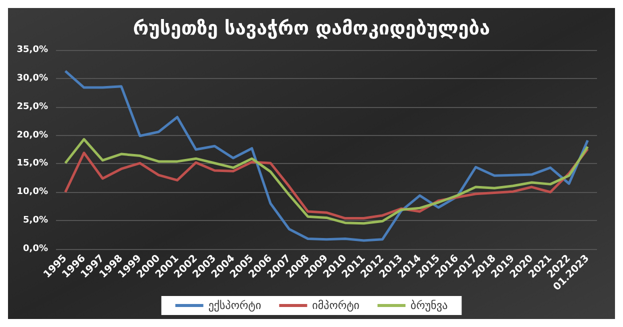  Describe the element at coordinates (235, 305) in the screenshot. I see `legend-label: ექსპორტი` at that location.